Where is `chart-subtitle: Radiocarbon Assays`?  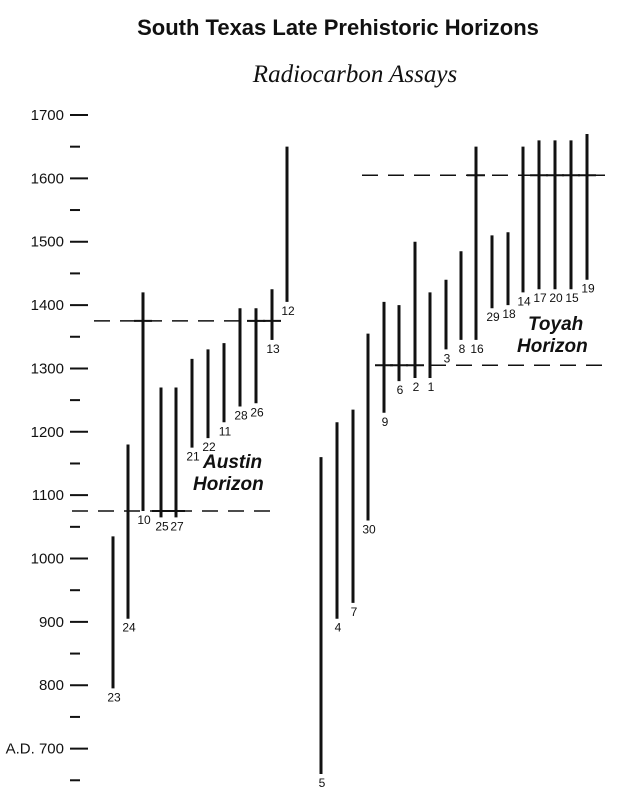 chart-subtitle: Radiocarbon Assays is located at coordinates (354, 74).